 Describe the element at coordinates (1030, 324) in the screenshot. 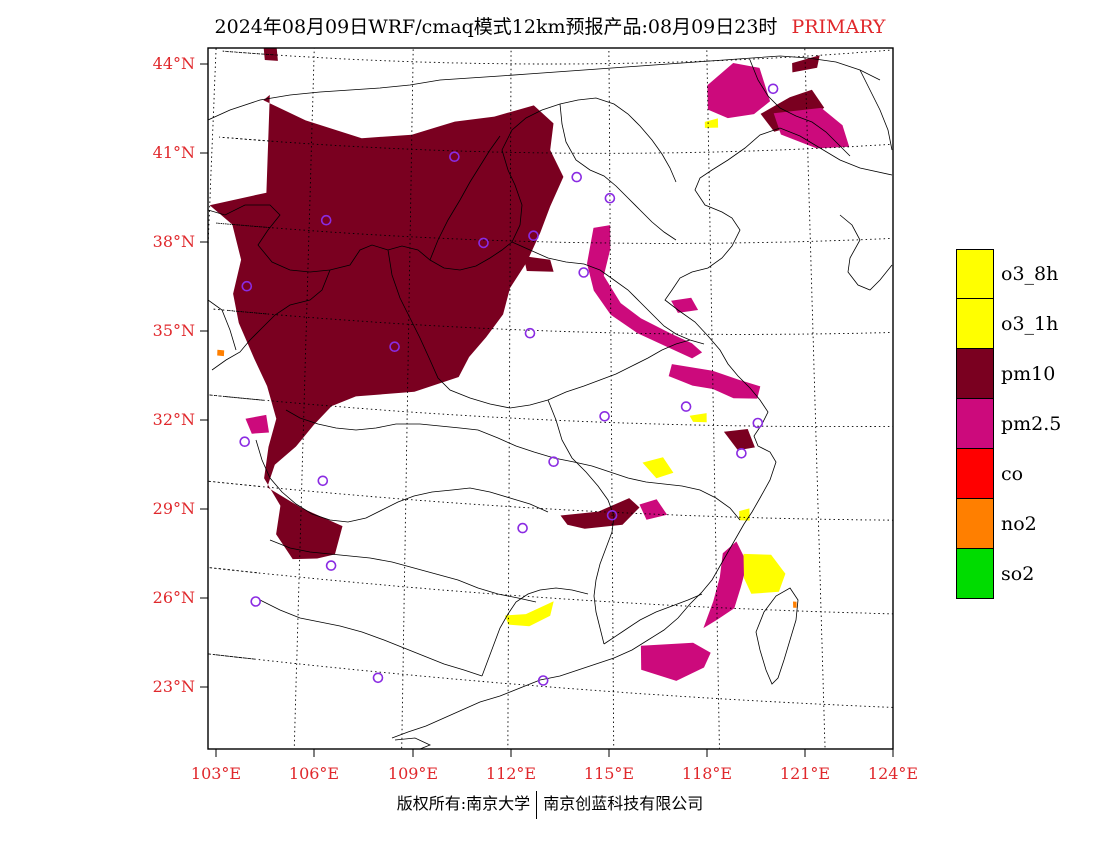

I see `legend-label: o3_1h` at that location.